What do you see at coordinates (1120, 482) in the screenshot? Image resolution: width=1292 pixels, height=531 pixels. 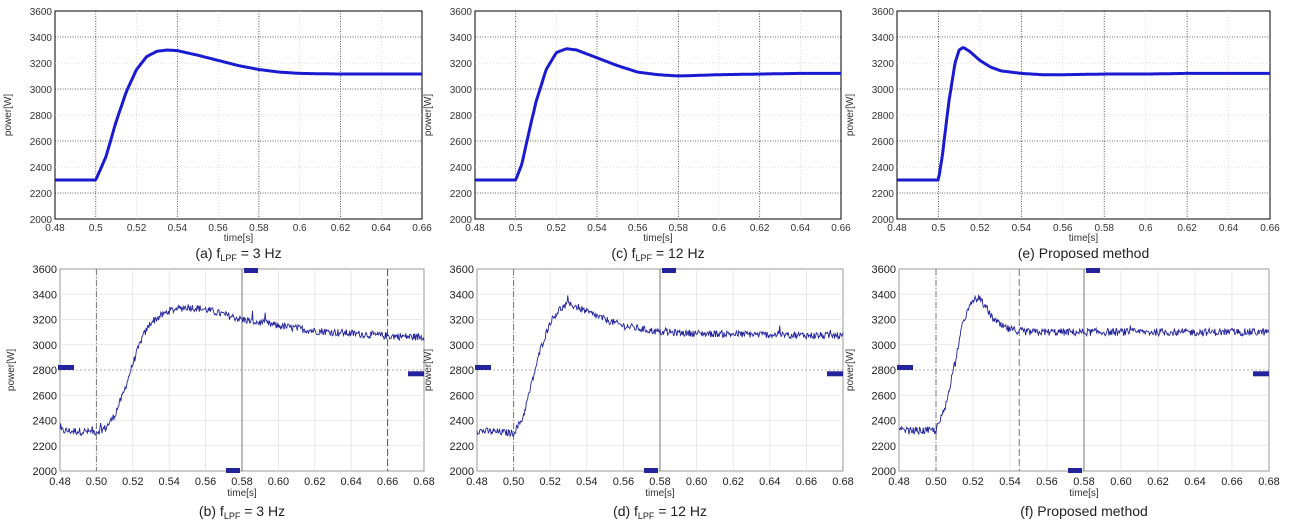 I see `x-tick-label: 0.60` at bounding box center [1120, 482].